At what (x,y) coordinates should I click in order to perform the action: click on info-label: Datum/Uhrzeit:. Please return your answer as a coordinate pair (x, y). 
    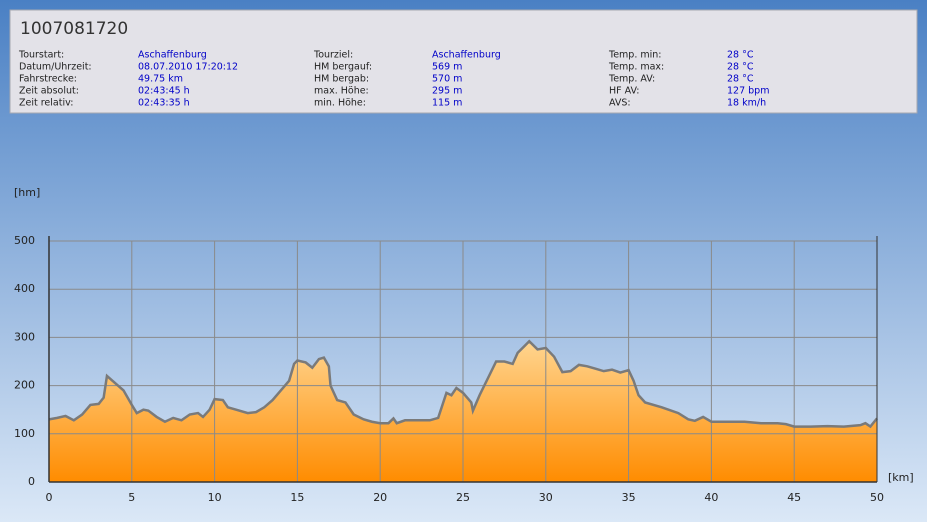
    Looking at the image, I should click on (55, 67).